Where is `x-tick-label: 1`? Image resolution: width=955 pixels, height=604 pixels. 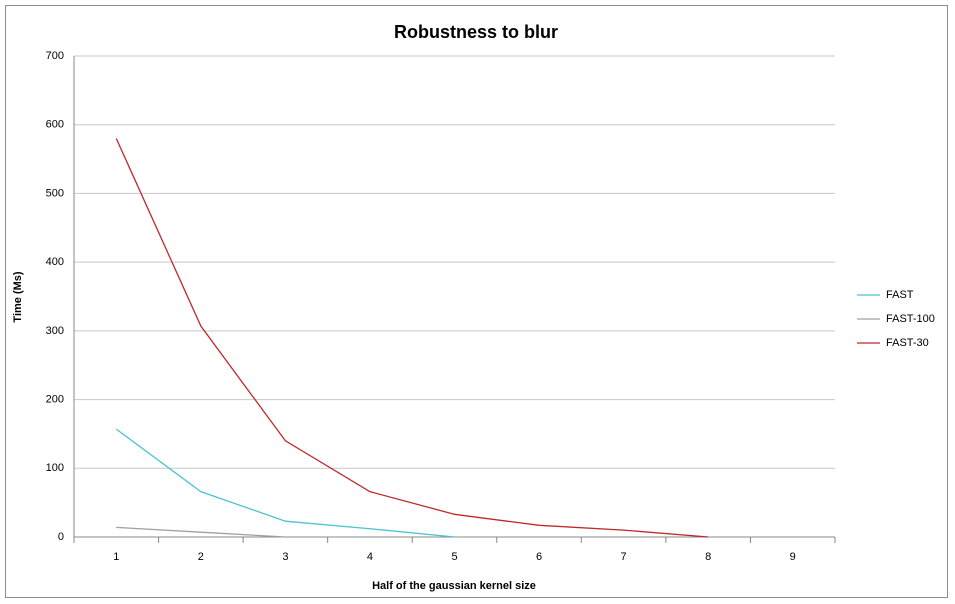
x-tick-label: 1 is located at coordinates (116, 557).